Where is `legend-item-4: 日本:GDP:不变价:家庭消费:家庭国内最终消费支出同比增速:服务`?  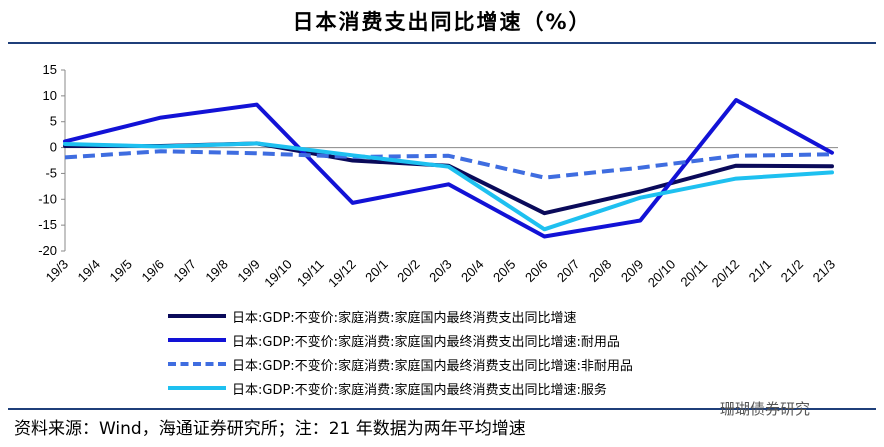 legend-item-4: 日本:GDP:不变价:家庭消费:家庭国内最终消费支出同比增速:服务 is located at coordinates (400, 388).